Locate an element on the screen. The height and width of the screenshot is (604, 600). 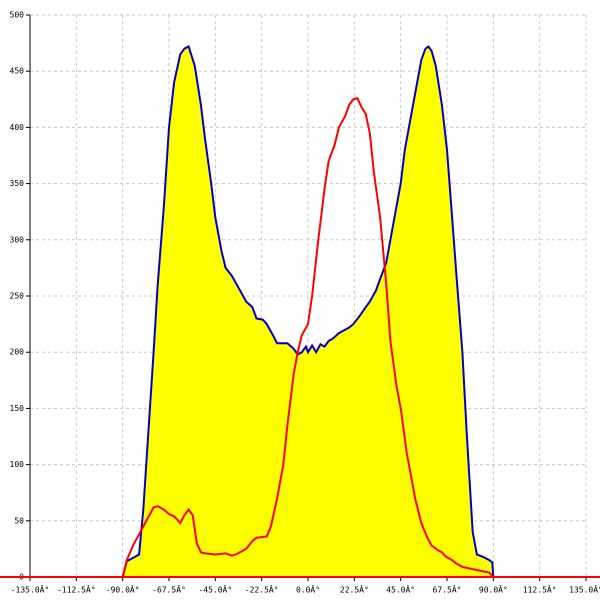
x-tick-label: -67.5Â° is located at coordinates (169, 589).